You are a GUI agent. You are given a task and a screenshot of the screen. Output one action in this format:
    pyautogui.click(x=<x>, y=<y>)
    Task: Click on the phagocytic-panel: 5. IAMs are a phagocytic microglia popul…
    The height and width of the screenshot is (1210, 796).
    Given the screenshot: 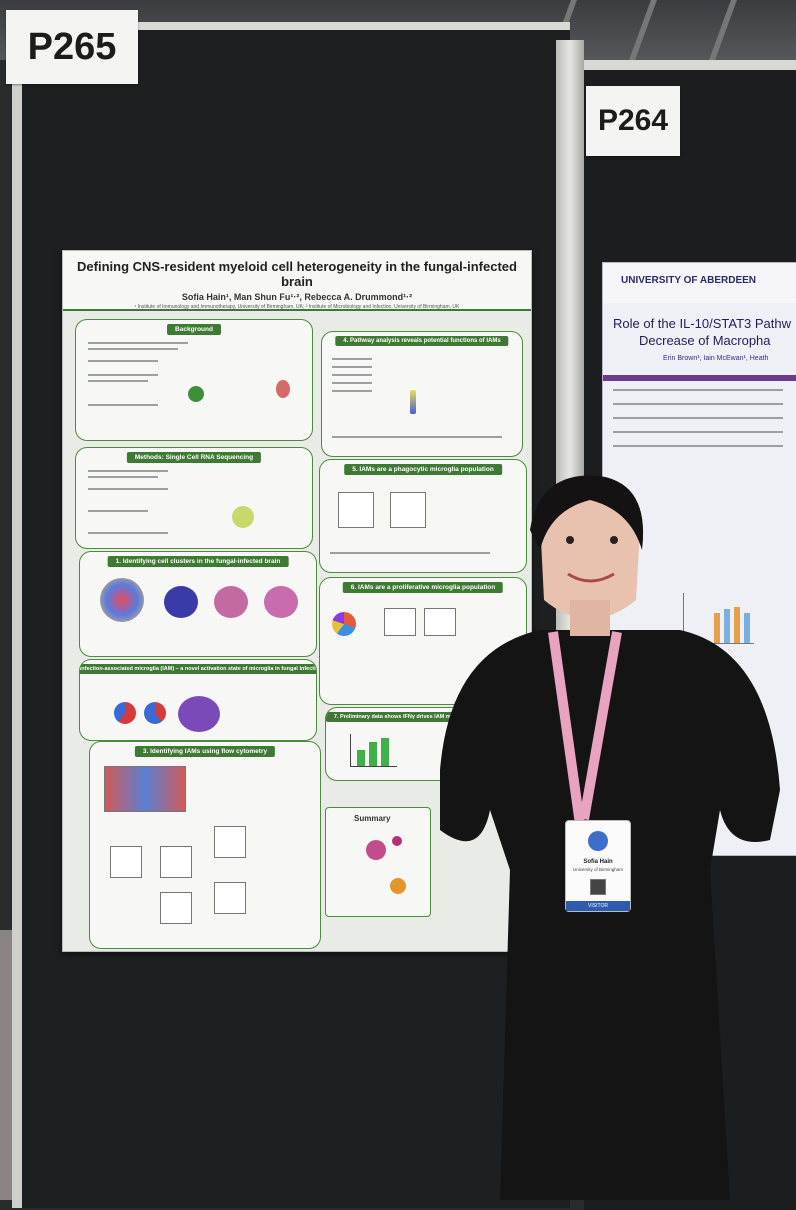 What is the action you would take?
    pyautogui.click(x=423, y=516)
    